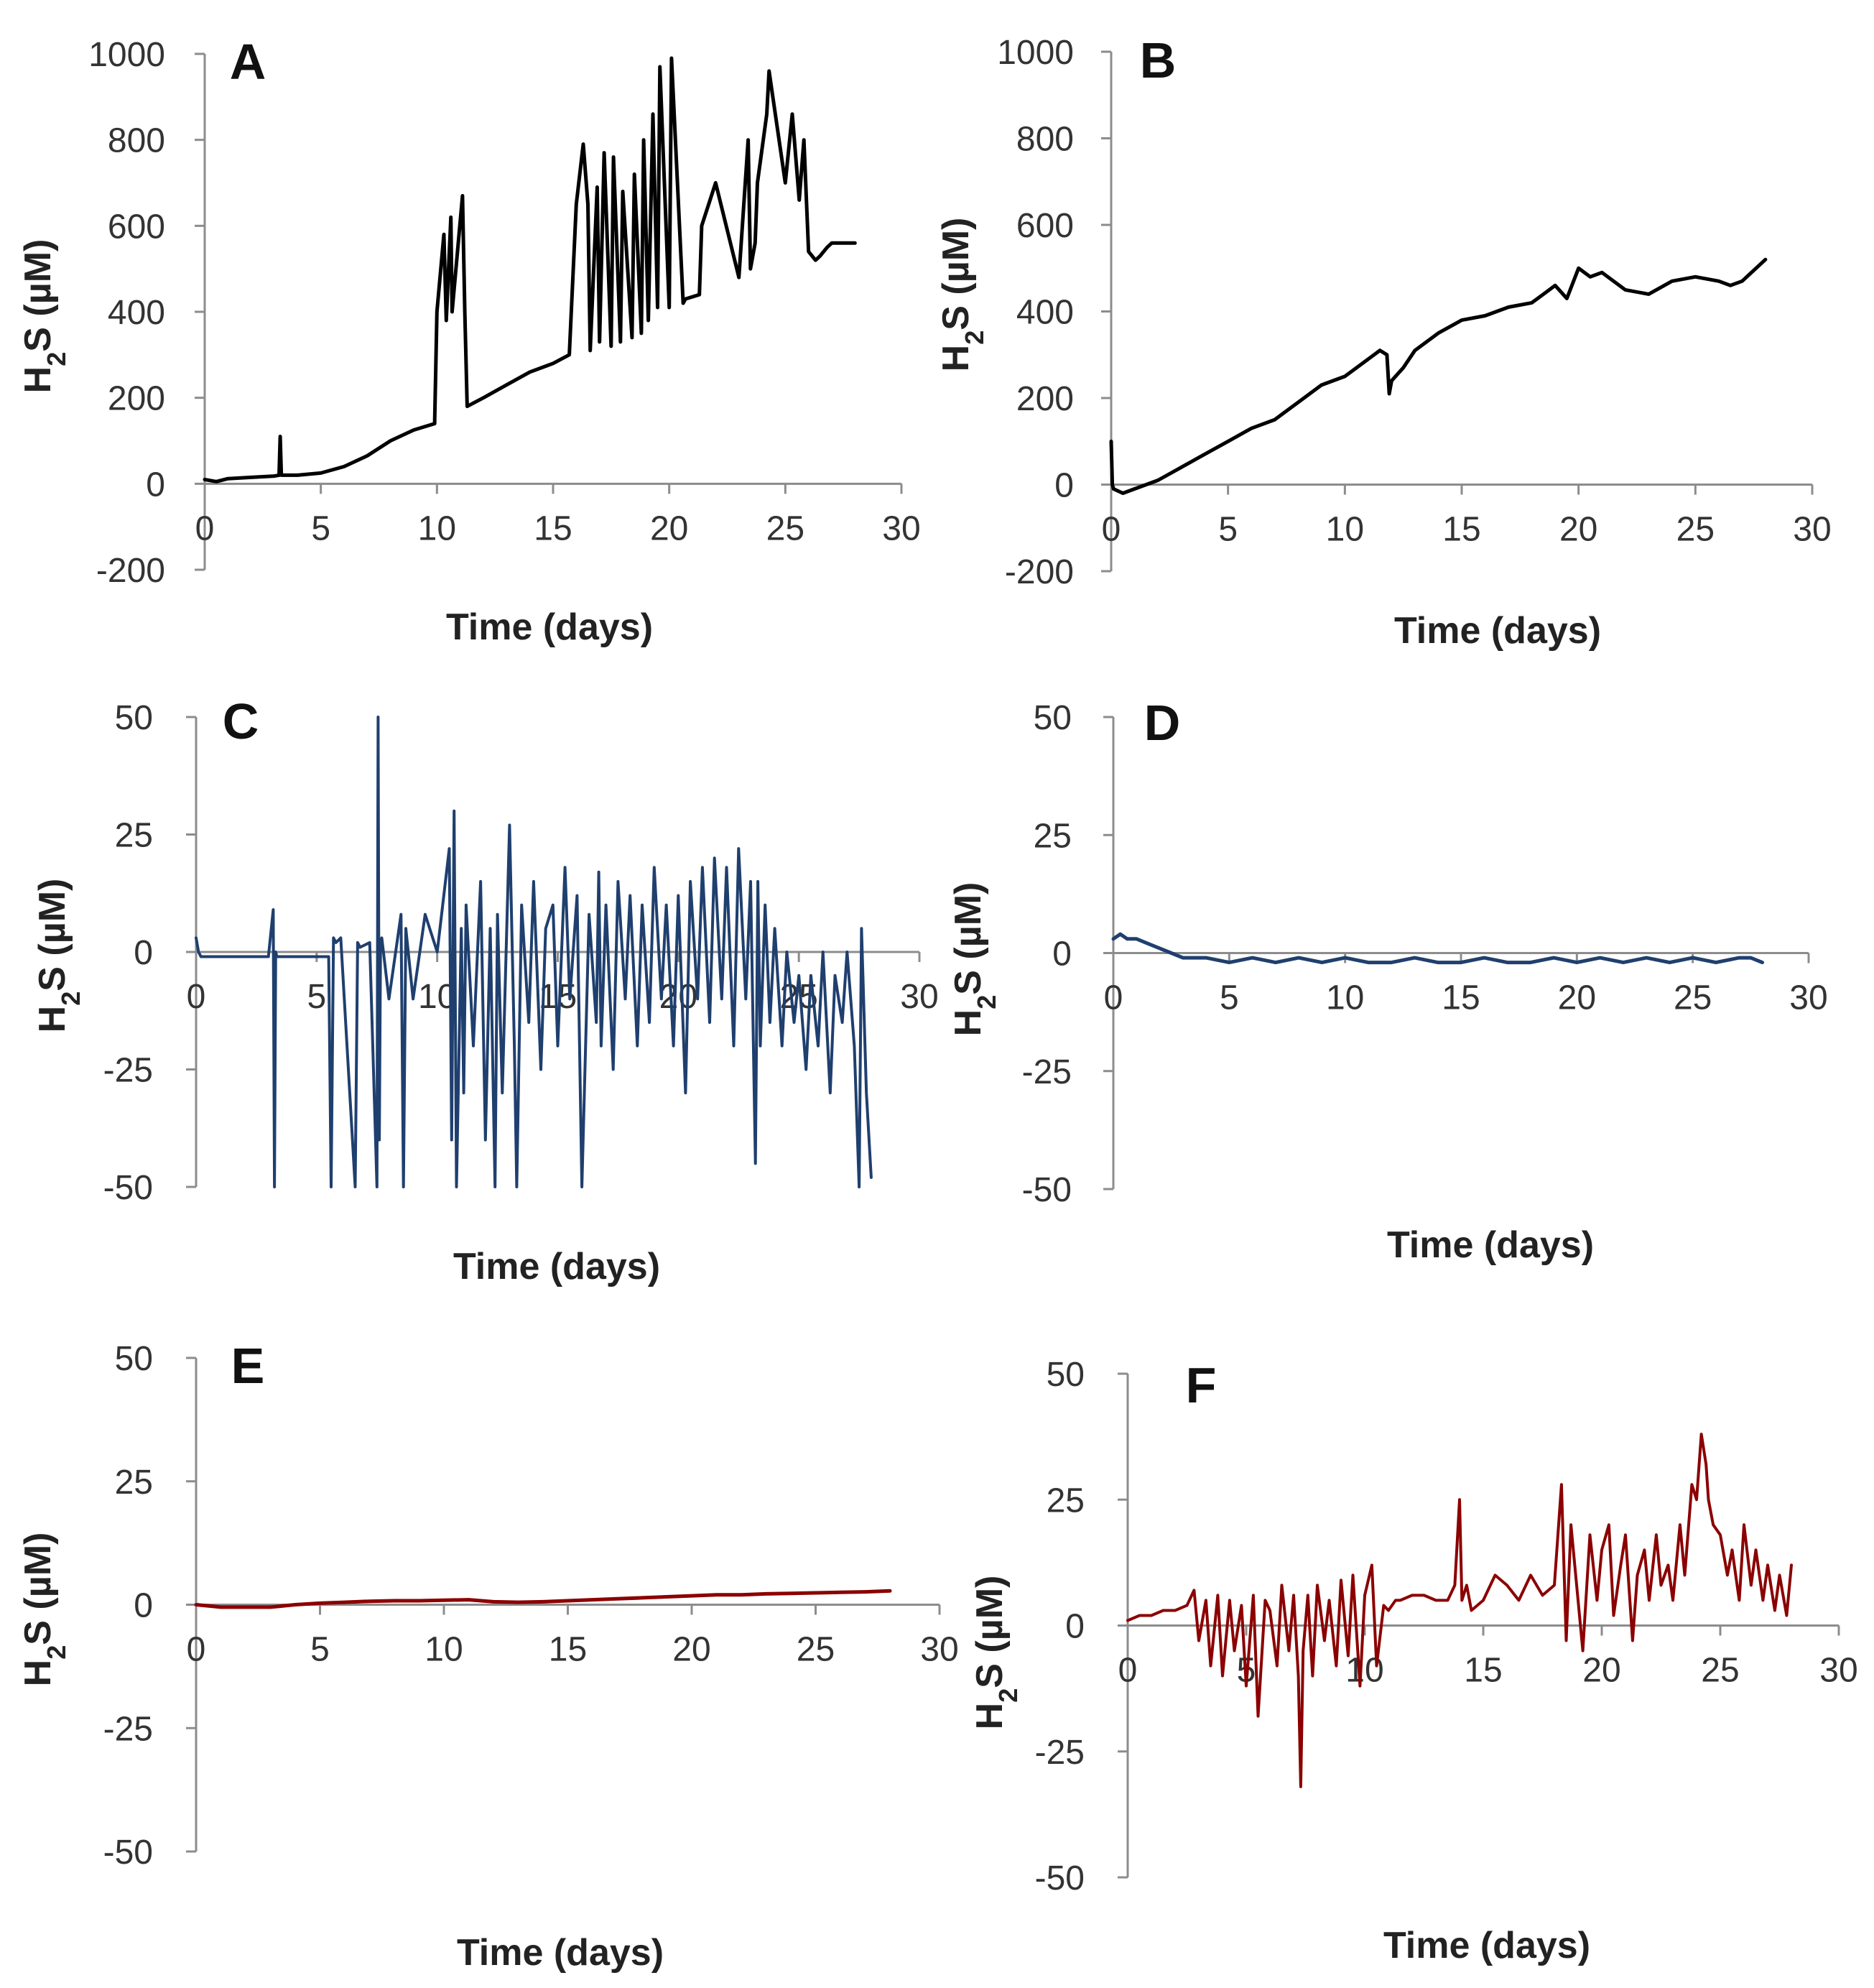 This screenshot has width=1874, height=1988. I want to click on panel-letter: A, so click(248, 62).